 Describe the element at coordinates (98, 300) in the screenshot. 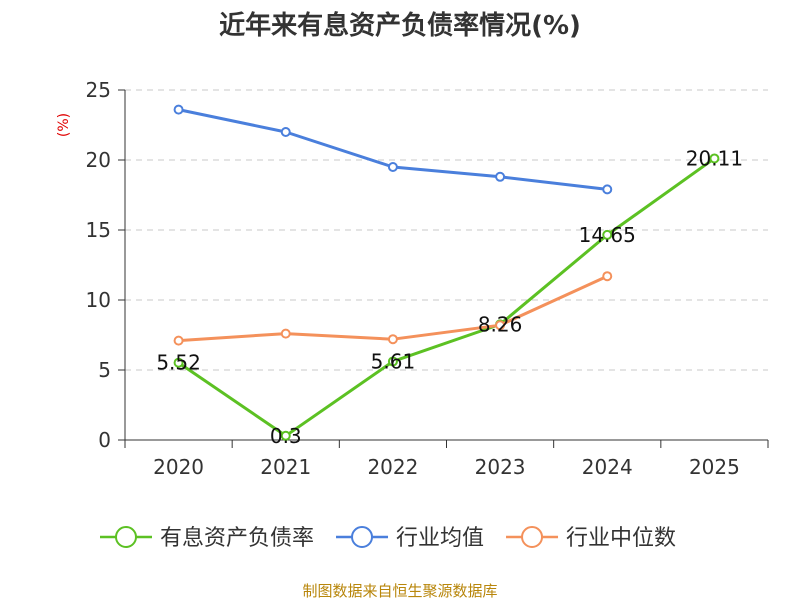

I see `y-tick-label: 10` at that location.